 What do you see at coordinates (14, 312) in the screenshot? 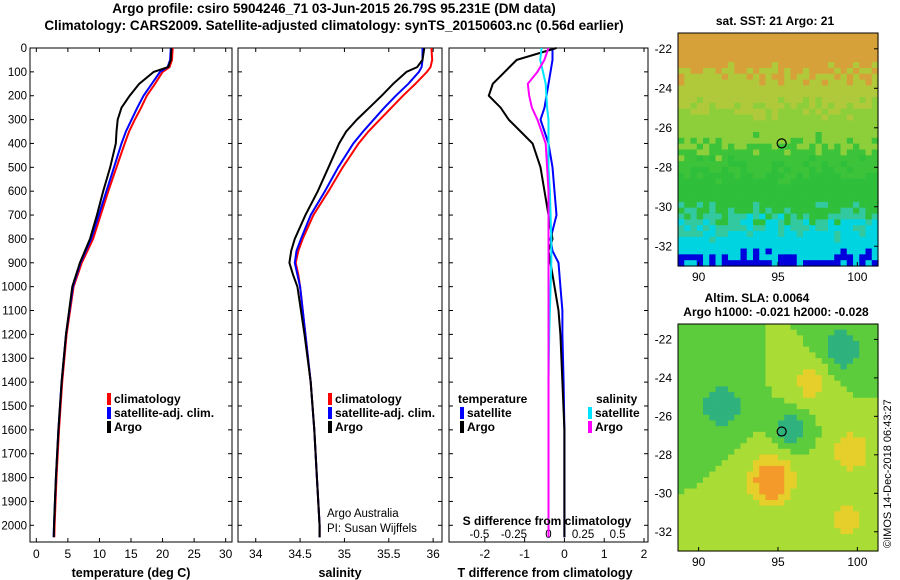
I see `y-tick-label: 1100` at bounding box center [14, 312].